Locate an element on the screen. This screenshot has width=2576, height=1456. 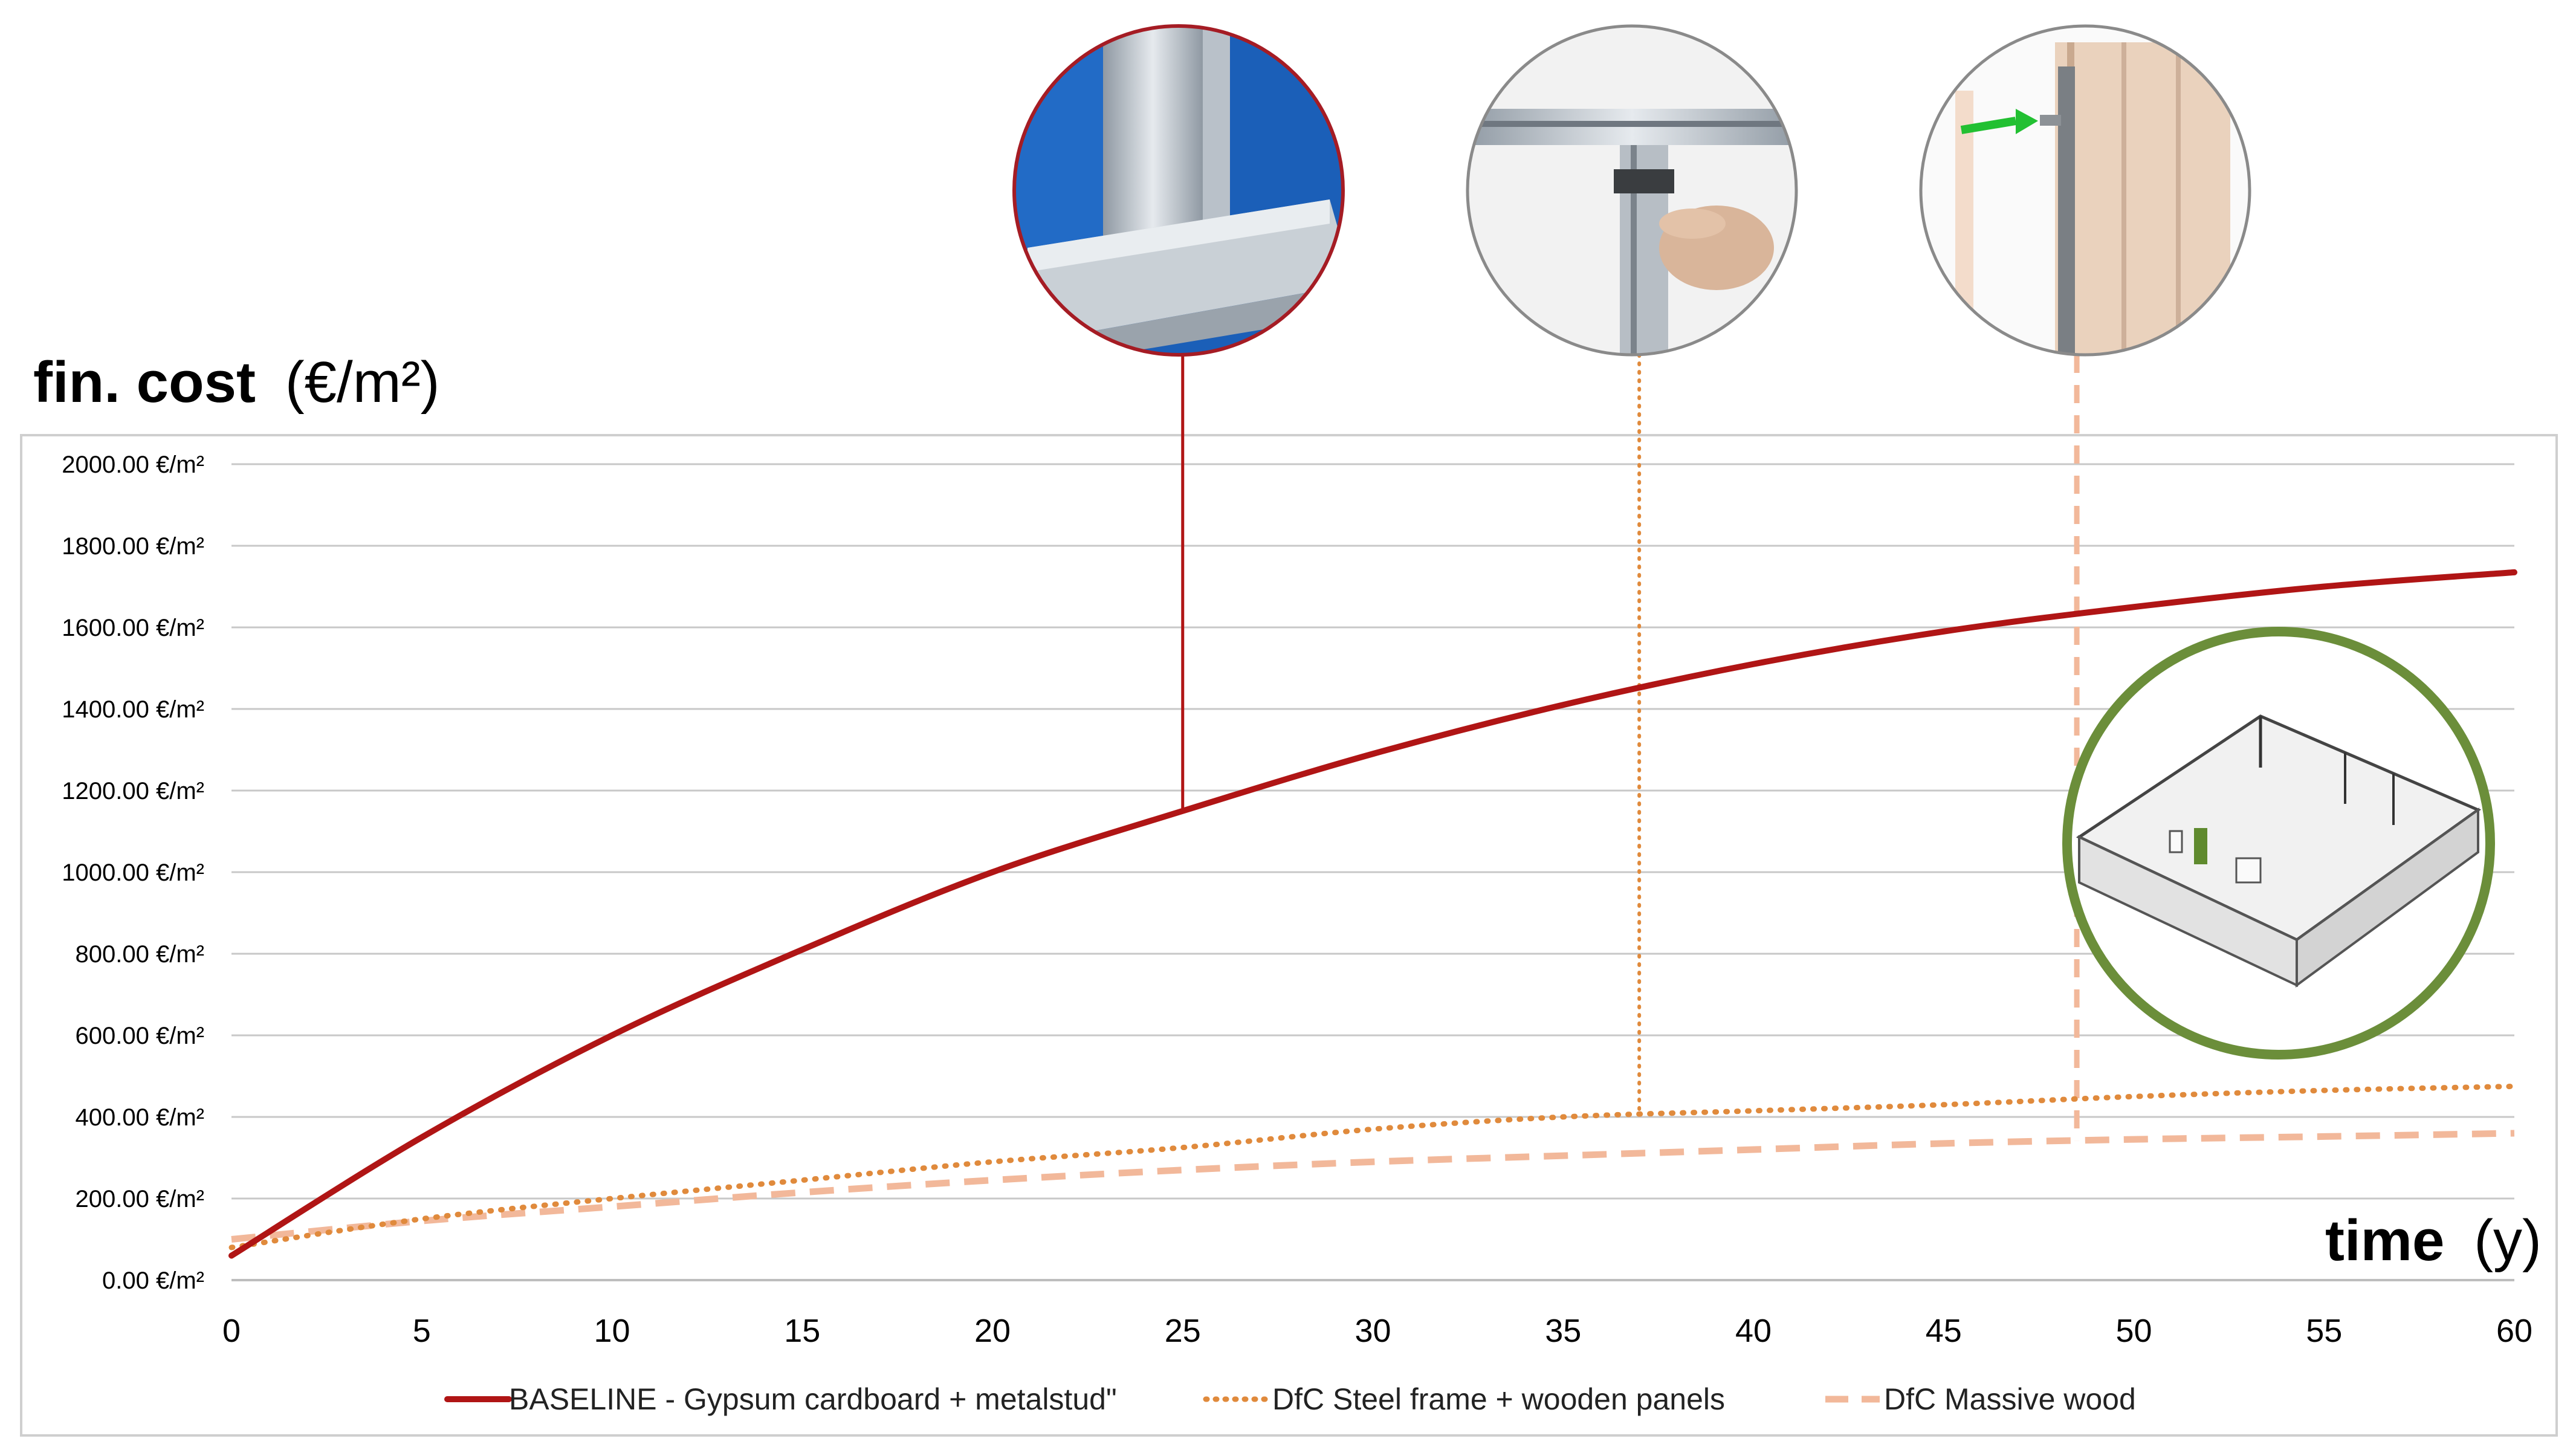
x-tick-label: 5 is located at coordinates (422, 1331).